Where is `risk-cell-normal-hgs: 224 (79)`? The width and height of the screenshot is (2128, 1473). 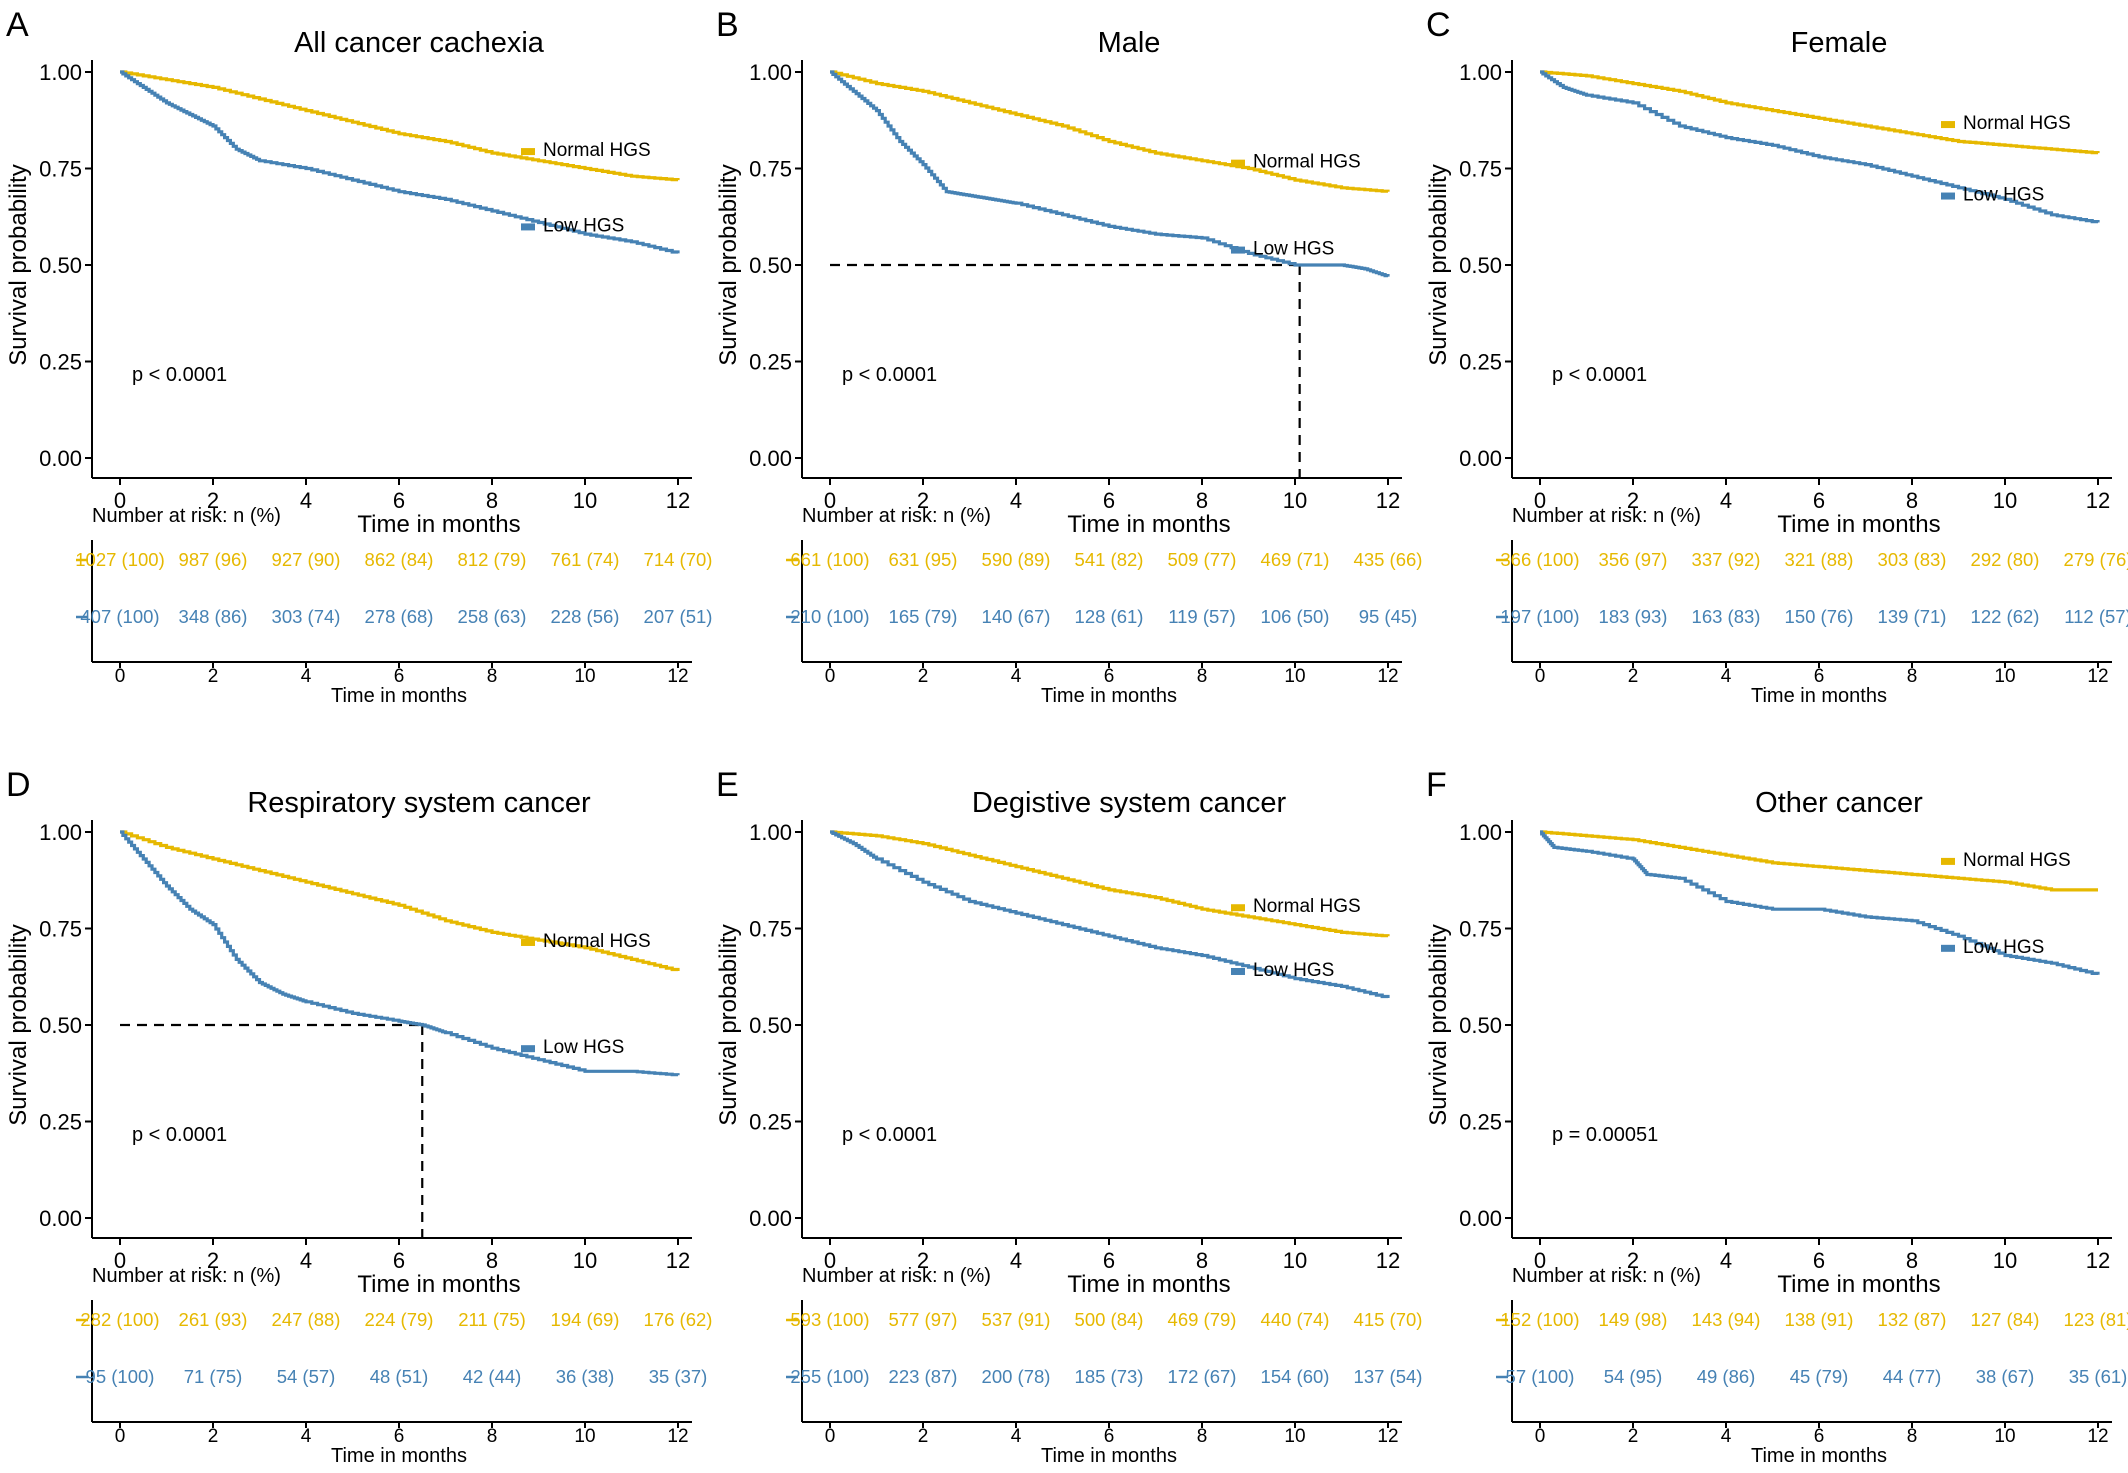
risk-cell-normal-hgs: 224 (79) is located at coordinates (399, 1319).